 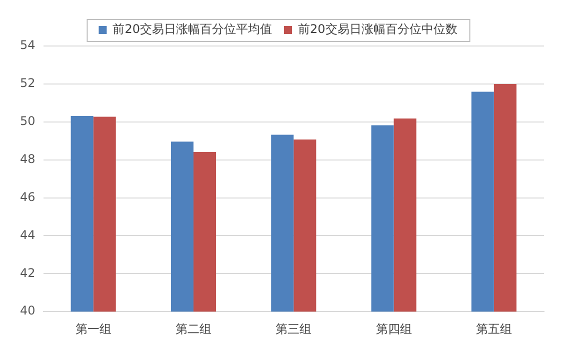 What do you see at coordinates (28, 121) in the screenshot?
I see `y-tick-label: 50` at bounding box center [28, 121].